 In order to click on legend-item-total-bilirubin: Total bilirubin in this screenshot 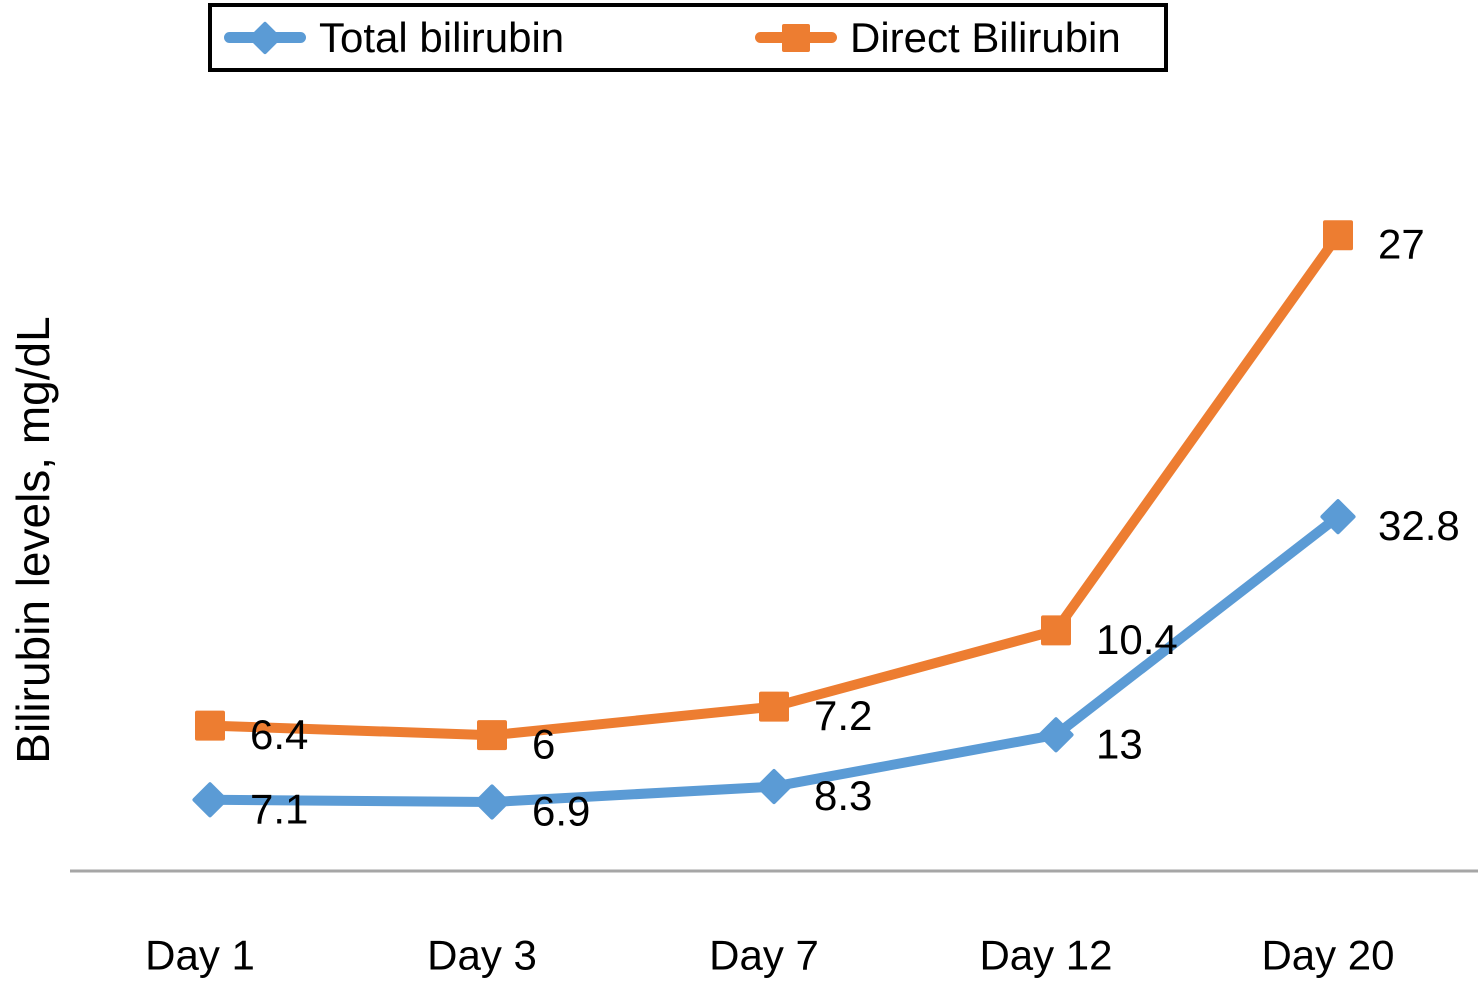, I will do `click(394, 37)`.